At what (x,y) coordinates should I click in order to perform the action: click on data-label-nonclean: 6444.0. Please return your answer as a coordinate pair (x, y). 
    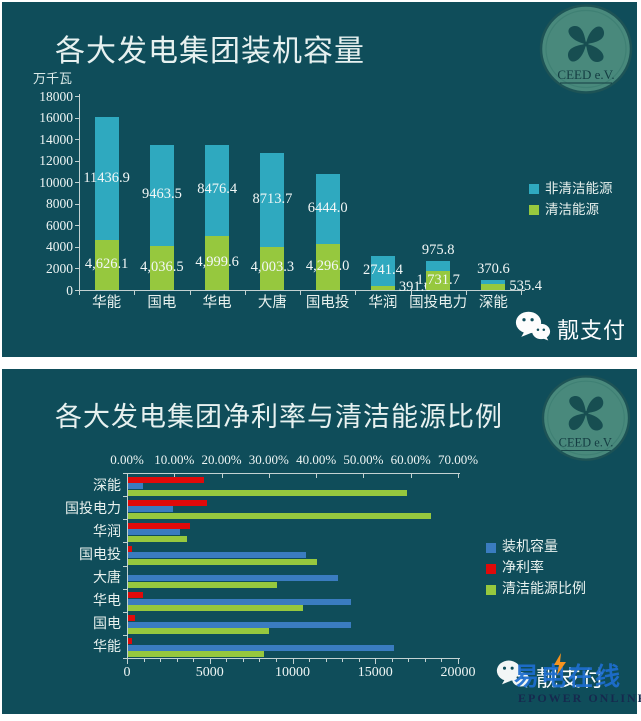
    Looking at the image, I should click on (327, 207).